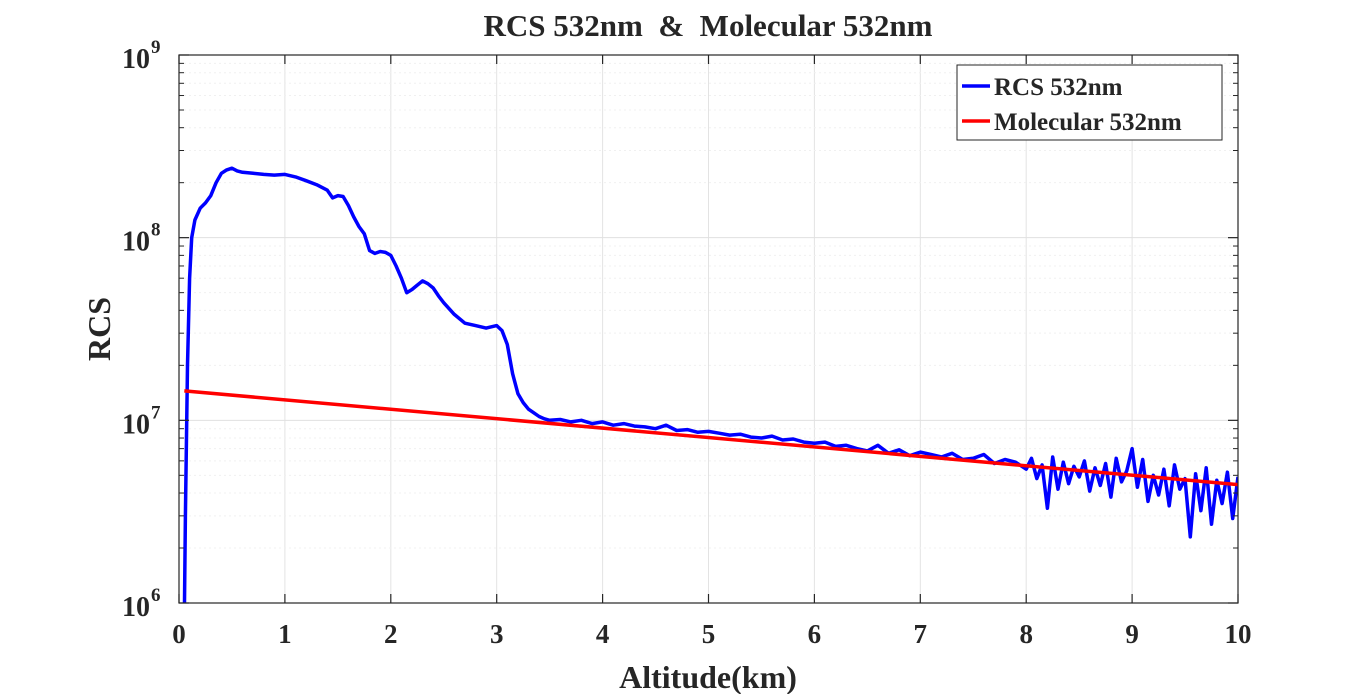  I want to click on legend-box, so click(1089, 102).